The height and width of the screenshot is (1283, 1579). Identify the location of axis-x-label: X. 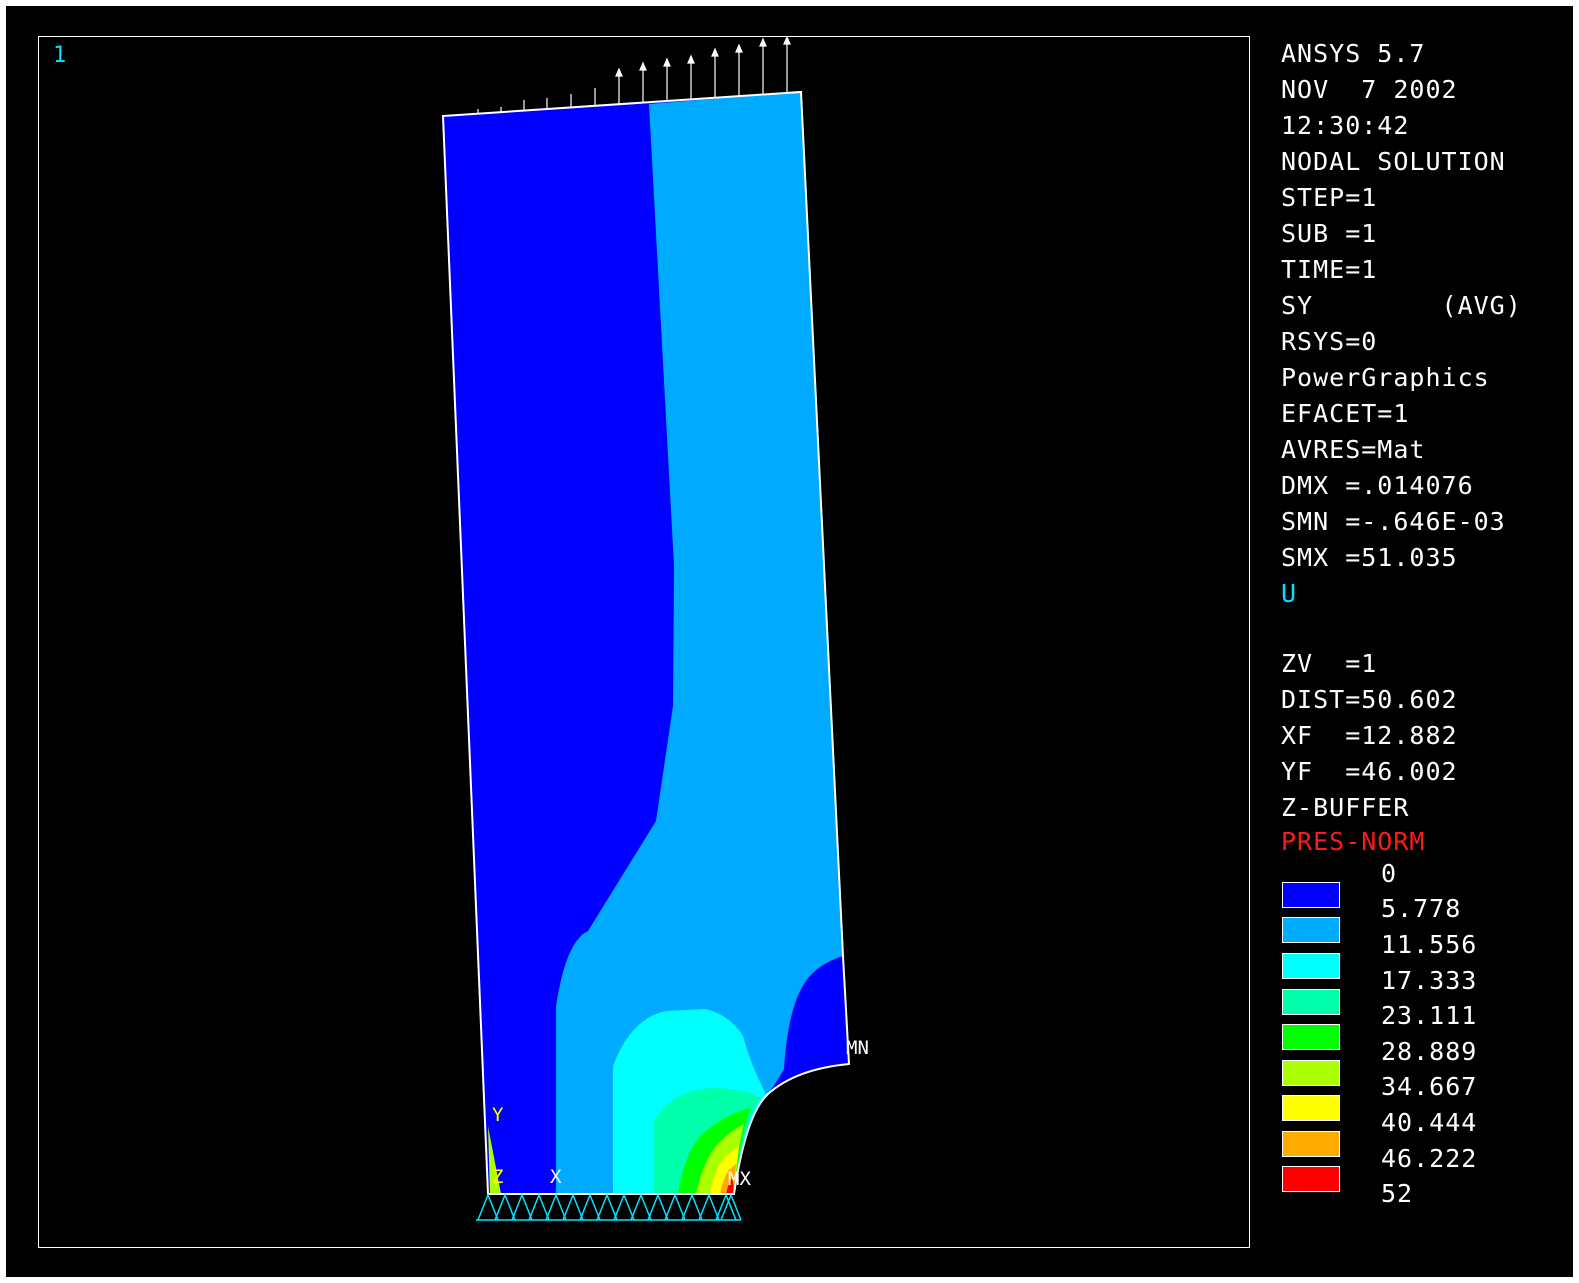
(556, 1177).